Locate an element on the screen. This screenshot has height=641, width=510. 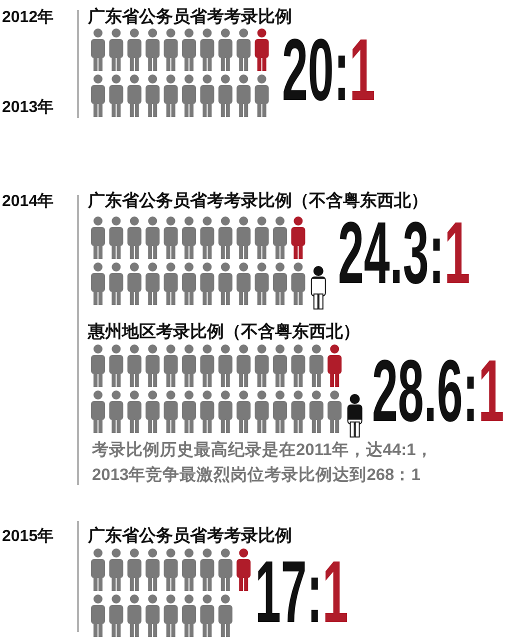
text: 2012年 is located at coordinates (28, 17).